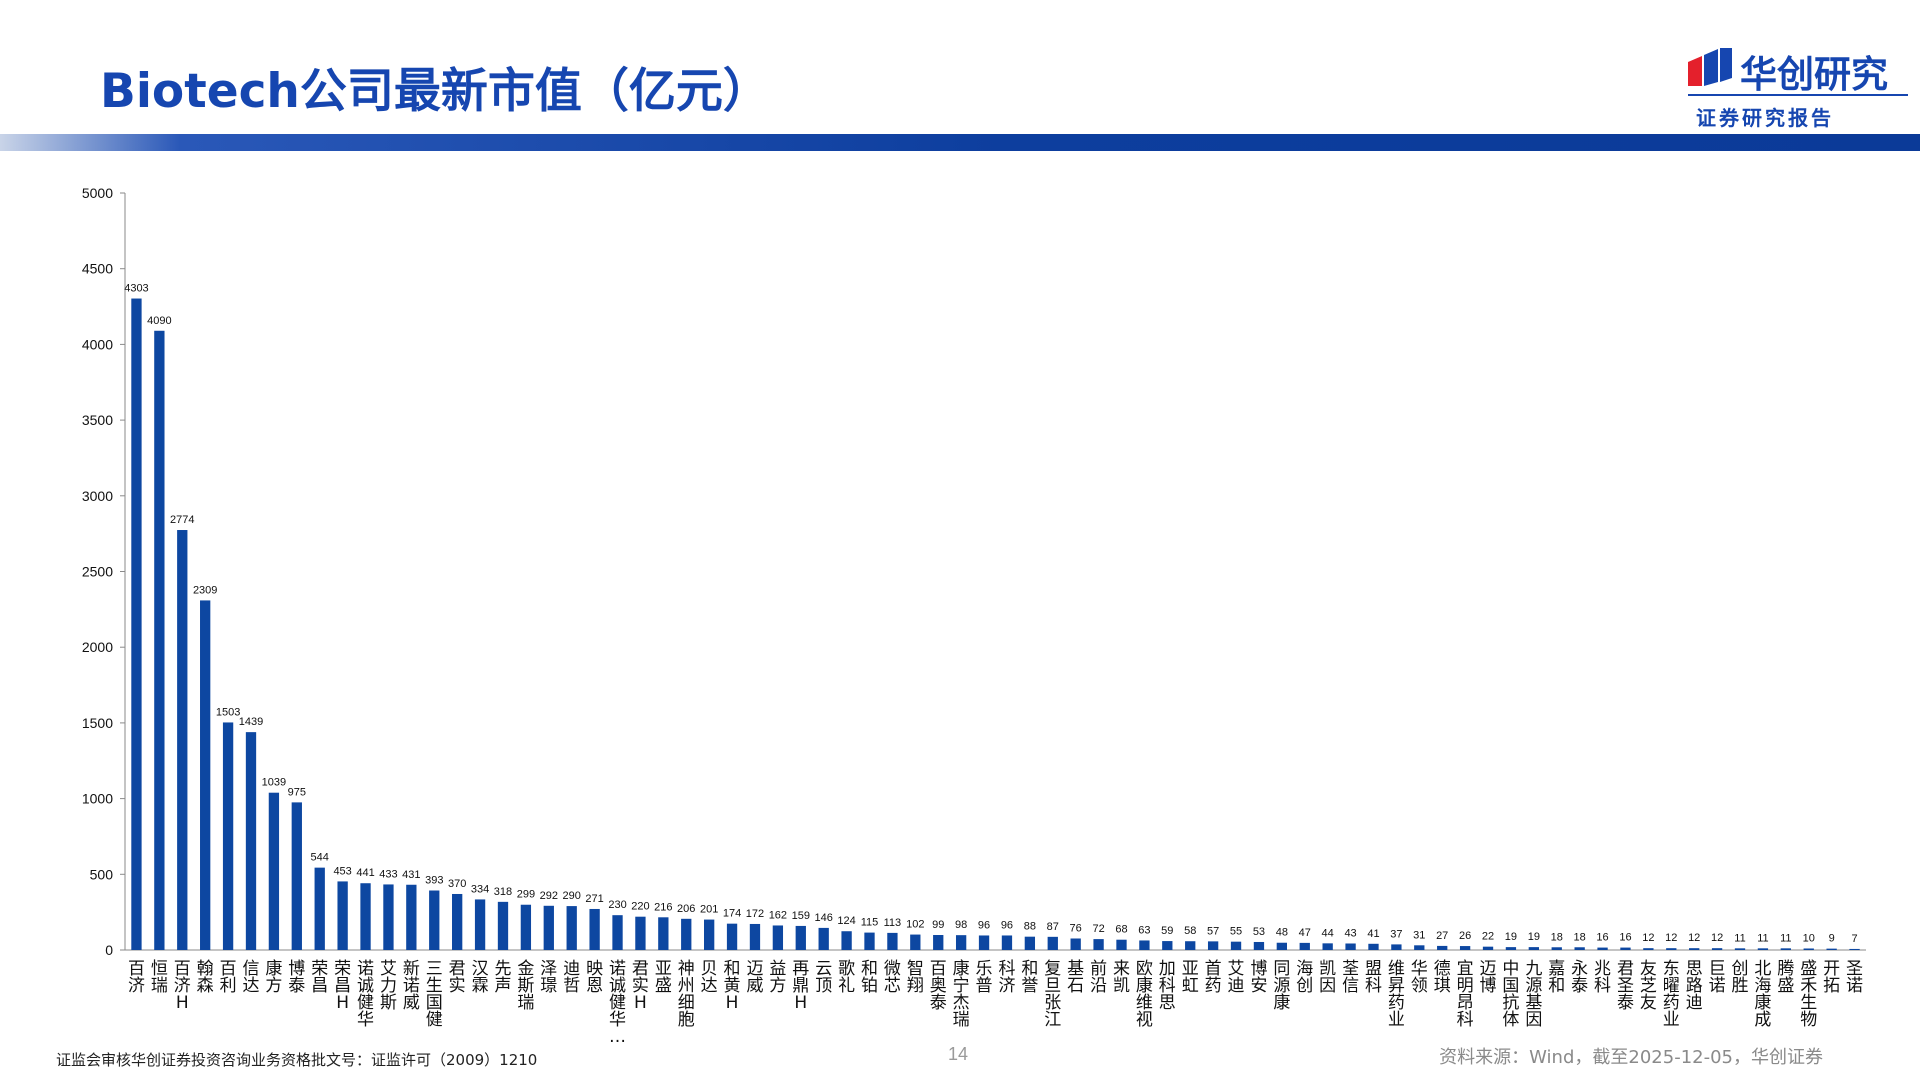 This screenshot has height=1080, width=1920. What do you see at coordinates (1488, 937) in the screenshot?
I see `data-label: 22` at bounding box center [1488, 937].